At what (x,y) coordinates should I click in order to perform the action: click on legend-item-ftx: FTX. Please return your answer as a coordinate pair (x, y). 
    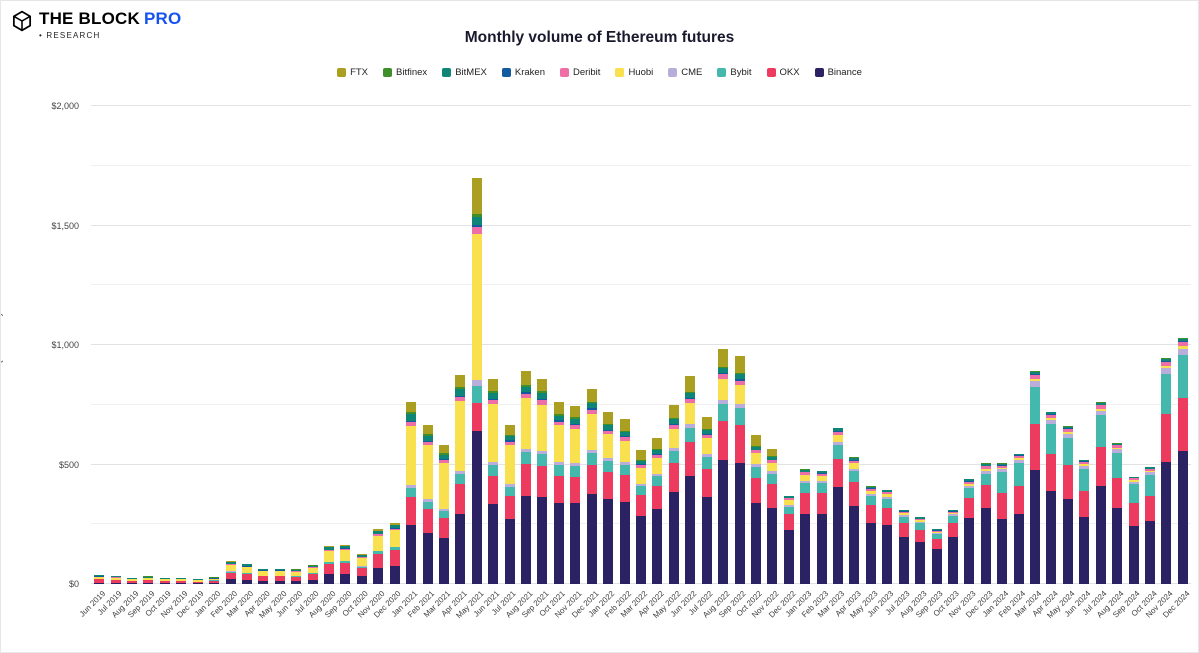
    Looking at the image, I should click on (352, 72).